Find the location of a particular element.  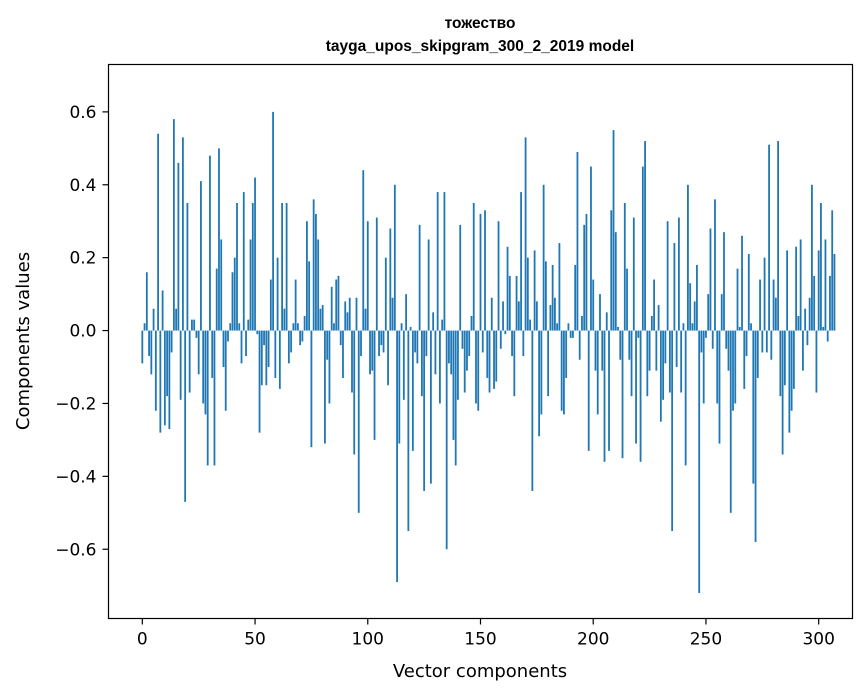

x-tick-label: 100 is located at coordinates (368, 640).